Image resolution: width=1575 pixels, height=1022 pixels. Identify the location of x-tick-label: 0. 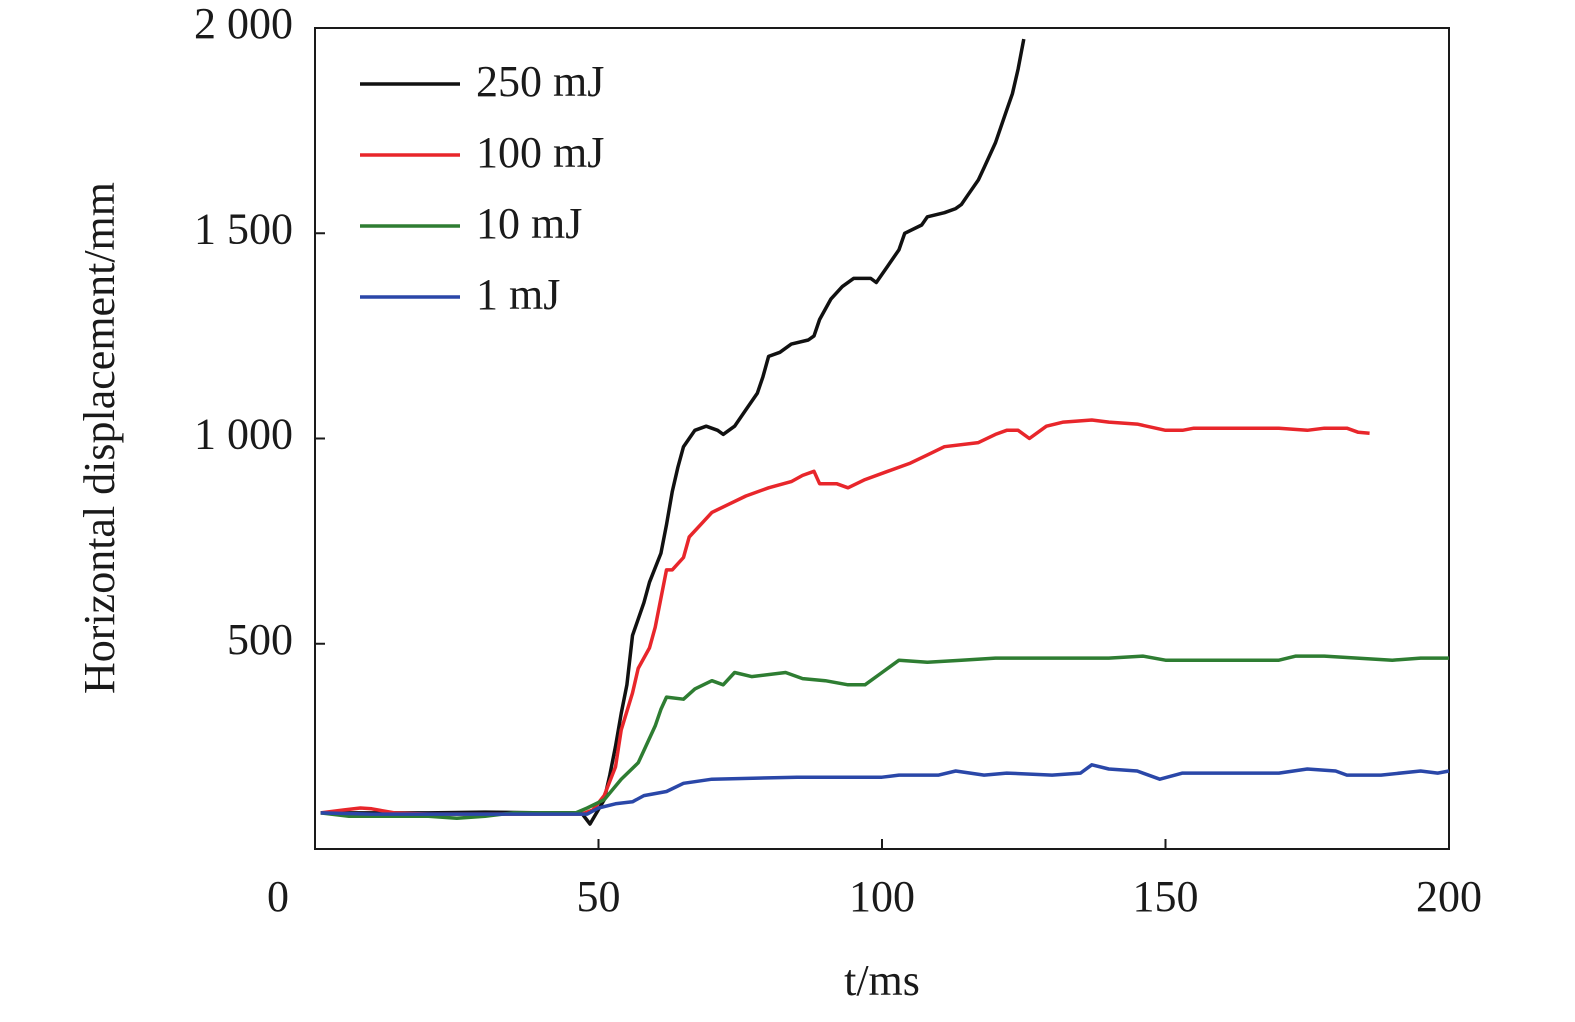
(278, 896).